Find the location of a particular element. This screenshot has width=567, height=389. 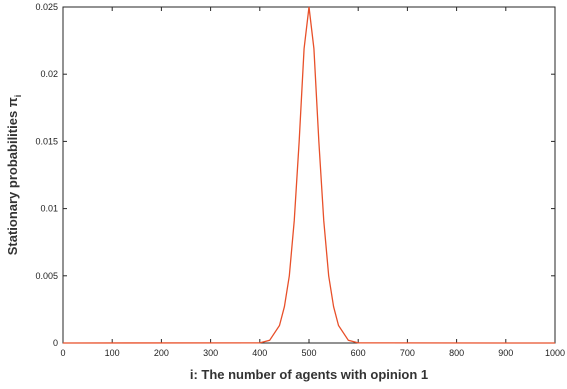

x-tick-label: 1000 is located at coordinates (555, 353).